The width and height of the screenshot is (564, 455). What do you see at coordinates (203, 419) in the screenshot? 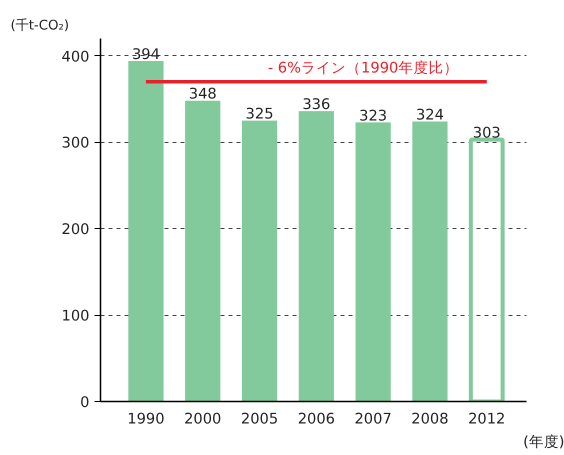
I see `x-tick-label: 2000` at bounding box center [203, 419].